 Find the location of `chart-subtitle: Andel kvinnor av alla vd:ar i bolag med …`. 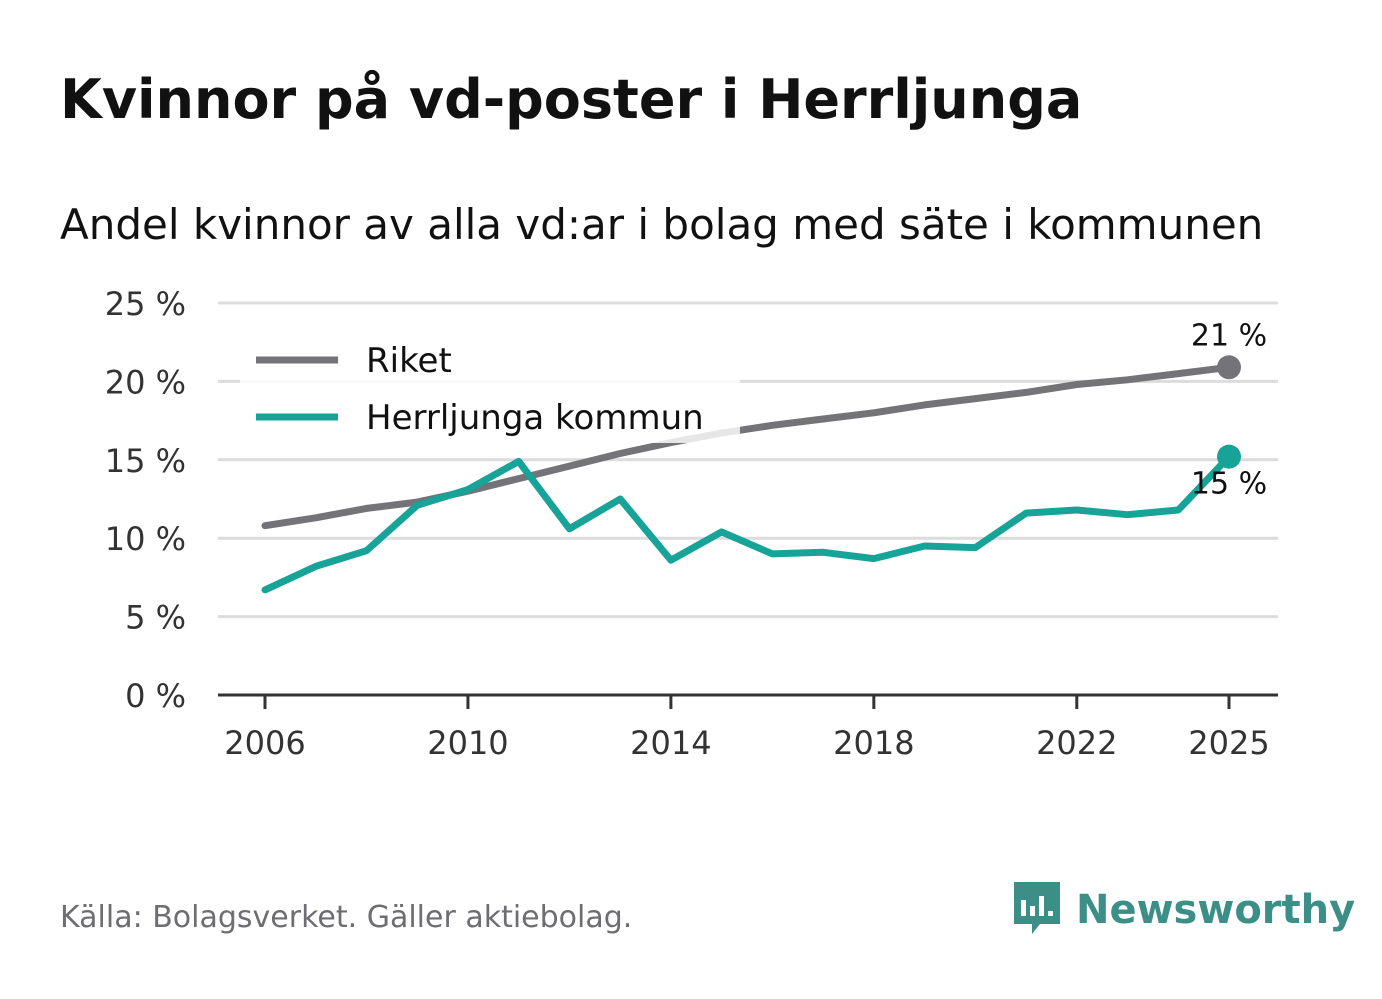

chart-subtitle: Andel kvinnor av alla vd:ar i bolag med … is located at coordinates (662, 224).